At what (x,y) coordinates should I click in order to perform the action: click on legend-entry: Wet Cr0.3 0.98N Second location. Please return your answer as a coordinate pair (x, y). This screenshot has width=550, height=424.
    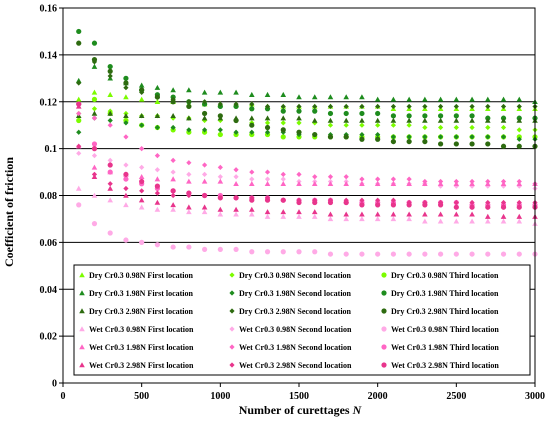
    Looking at the image, I should click on (290, 329).